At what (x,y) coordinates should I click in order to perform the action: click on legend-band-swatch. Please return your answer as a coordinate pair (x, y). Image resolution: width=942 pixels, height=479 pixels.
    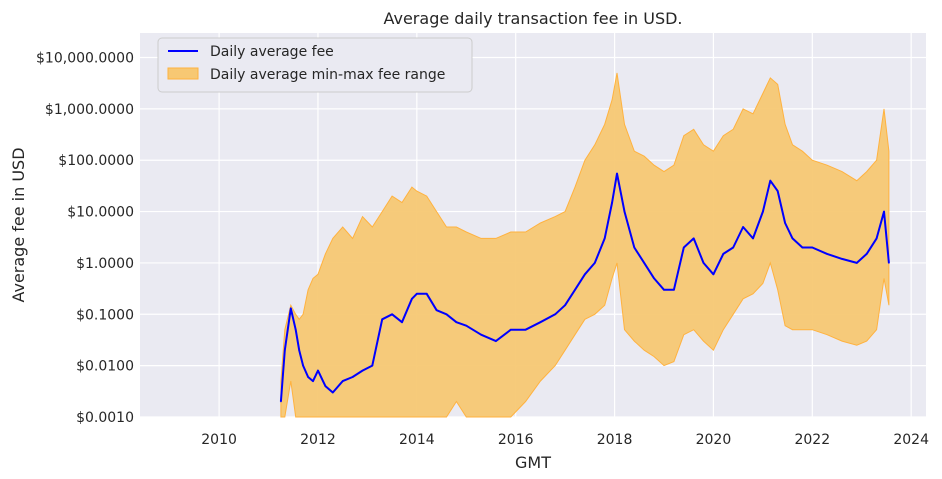
    Looking at the image, I should click on (183, 73).